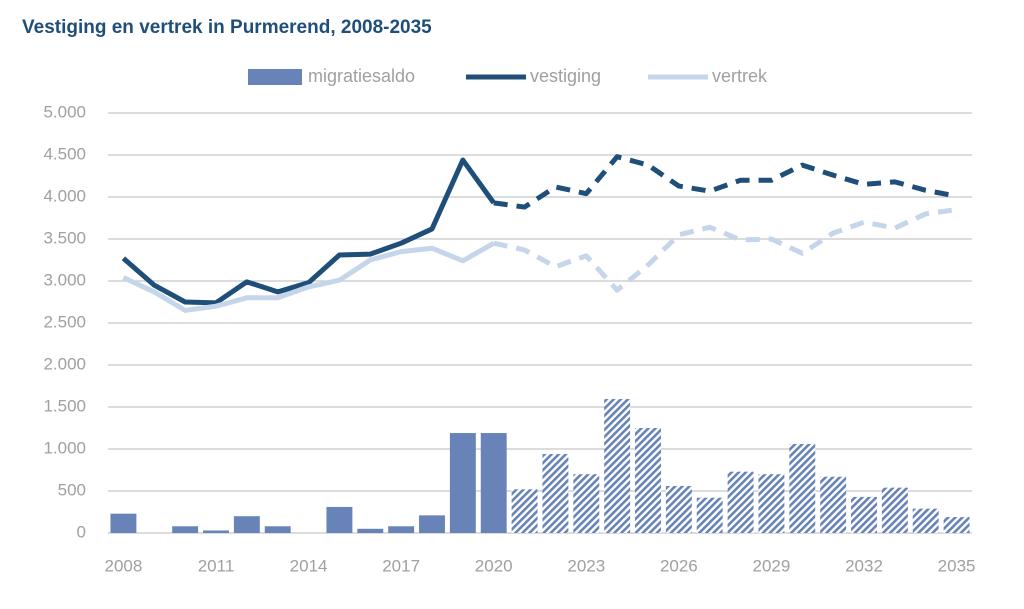 The height and width of the screenshot is (609, 1024). Describe the element at coordinates (216, 565) in the screenshot. I see `x-tick-label: 2011` at that location.